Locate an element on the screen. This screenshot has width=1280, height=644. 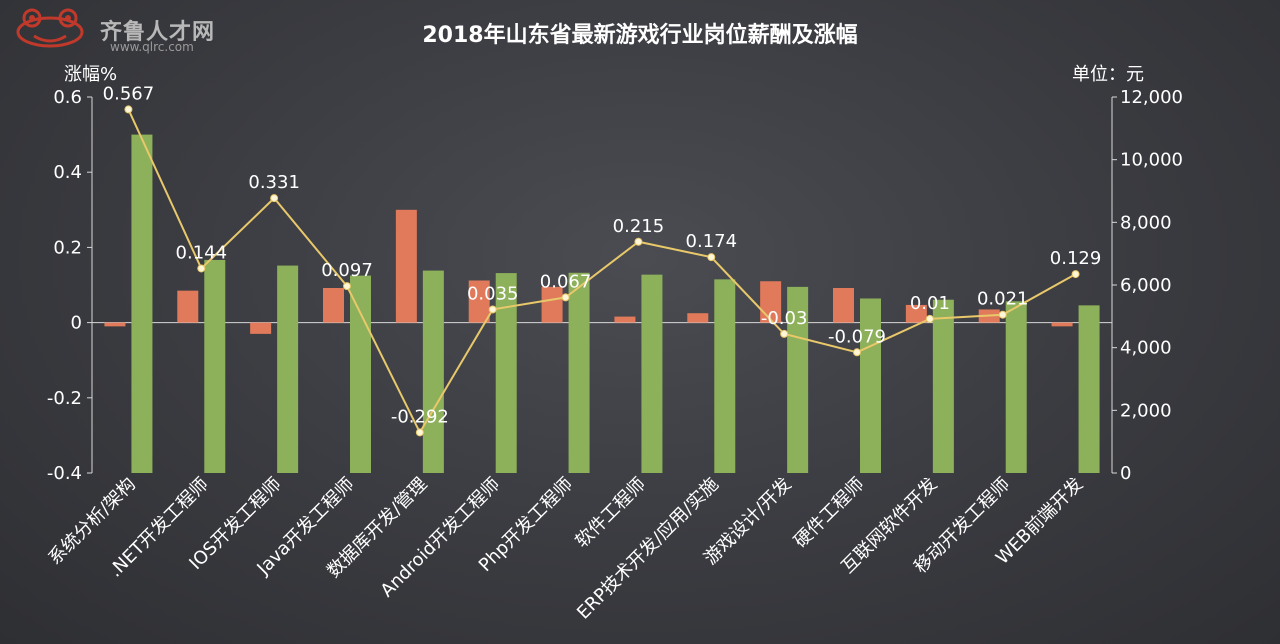
logo-url: www.qlrc.com is located at coordinates (152, 47).